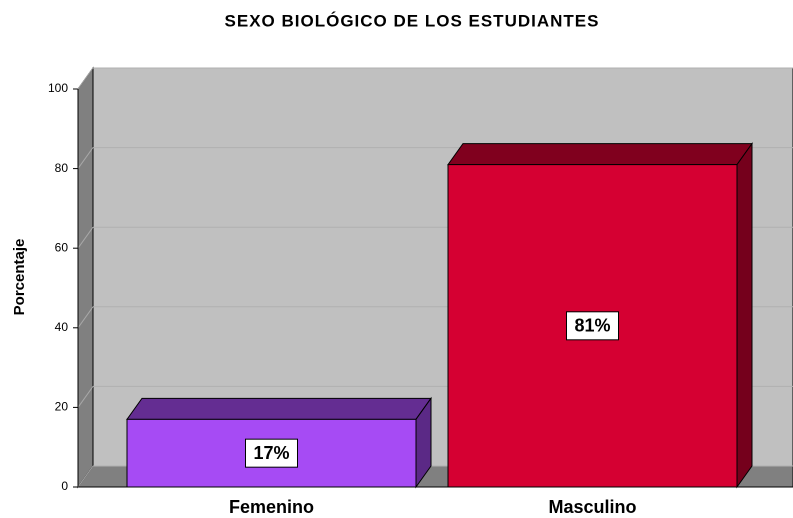  What do you see at coordinates (62, 327) in the screenshot?
I see `y-tick-label: 40` at bounding box center [62, 327].